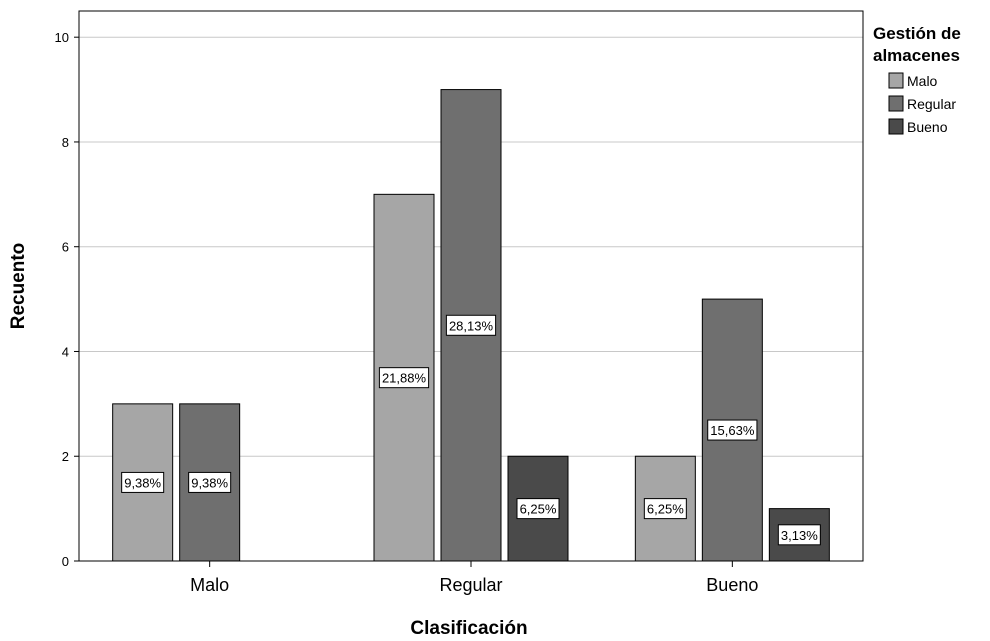 This screenshot has width=990, height=641. What do you see at coordinates (917, 33) in the screenshot?
I see `legend-title-line1: Gestión de` at bounding box center [917, 33].